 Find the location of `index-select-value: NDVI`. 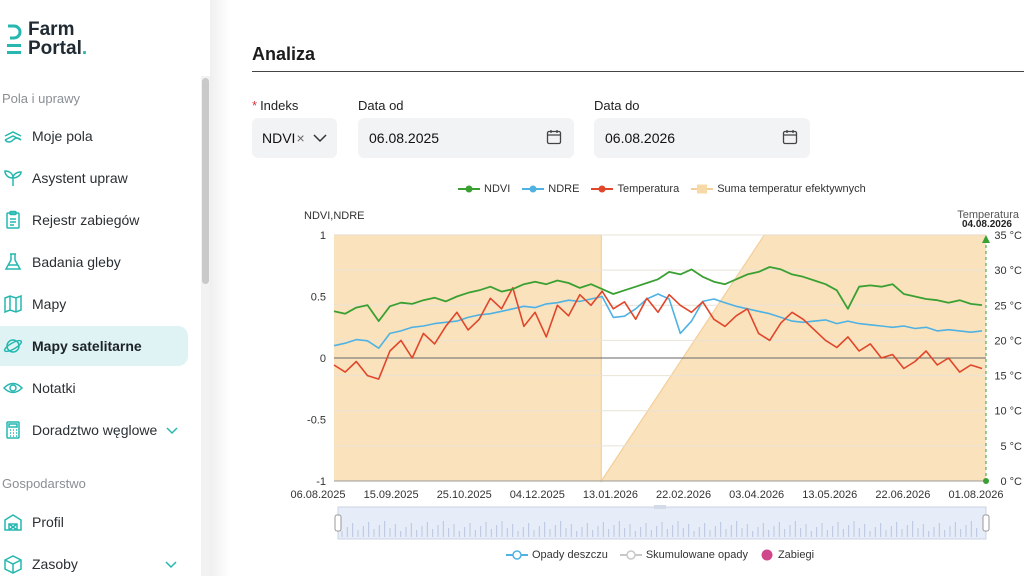

index-select-value: NDVI is located at coordinates (279, 138).